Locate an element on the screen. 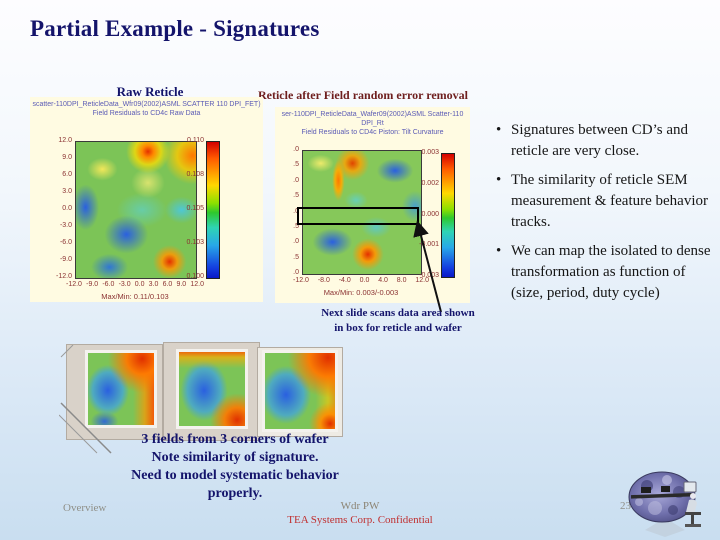 The width and height of the screenshot is (720, 540). right-colorbar is located at coordinates (448, 215).